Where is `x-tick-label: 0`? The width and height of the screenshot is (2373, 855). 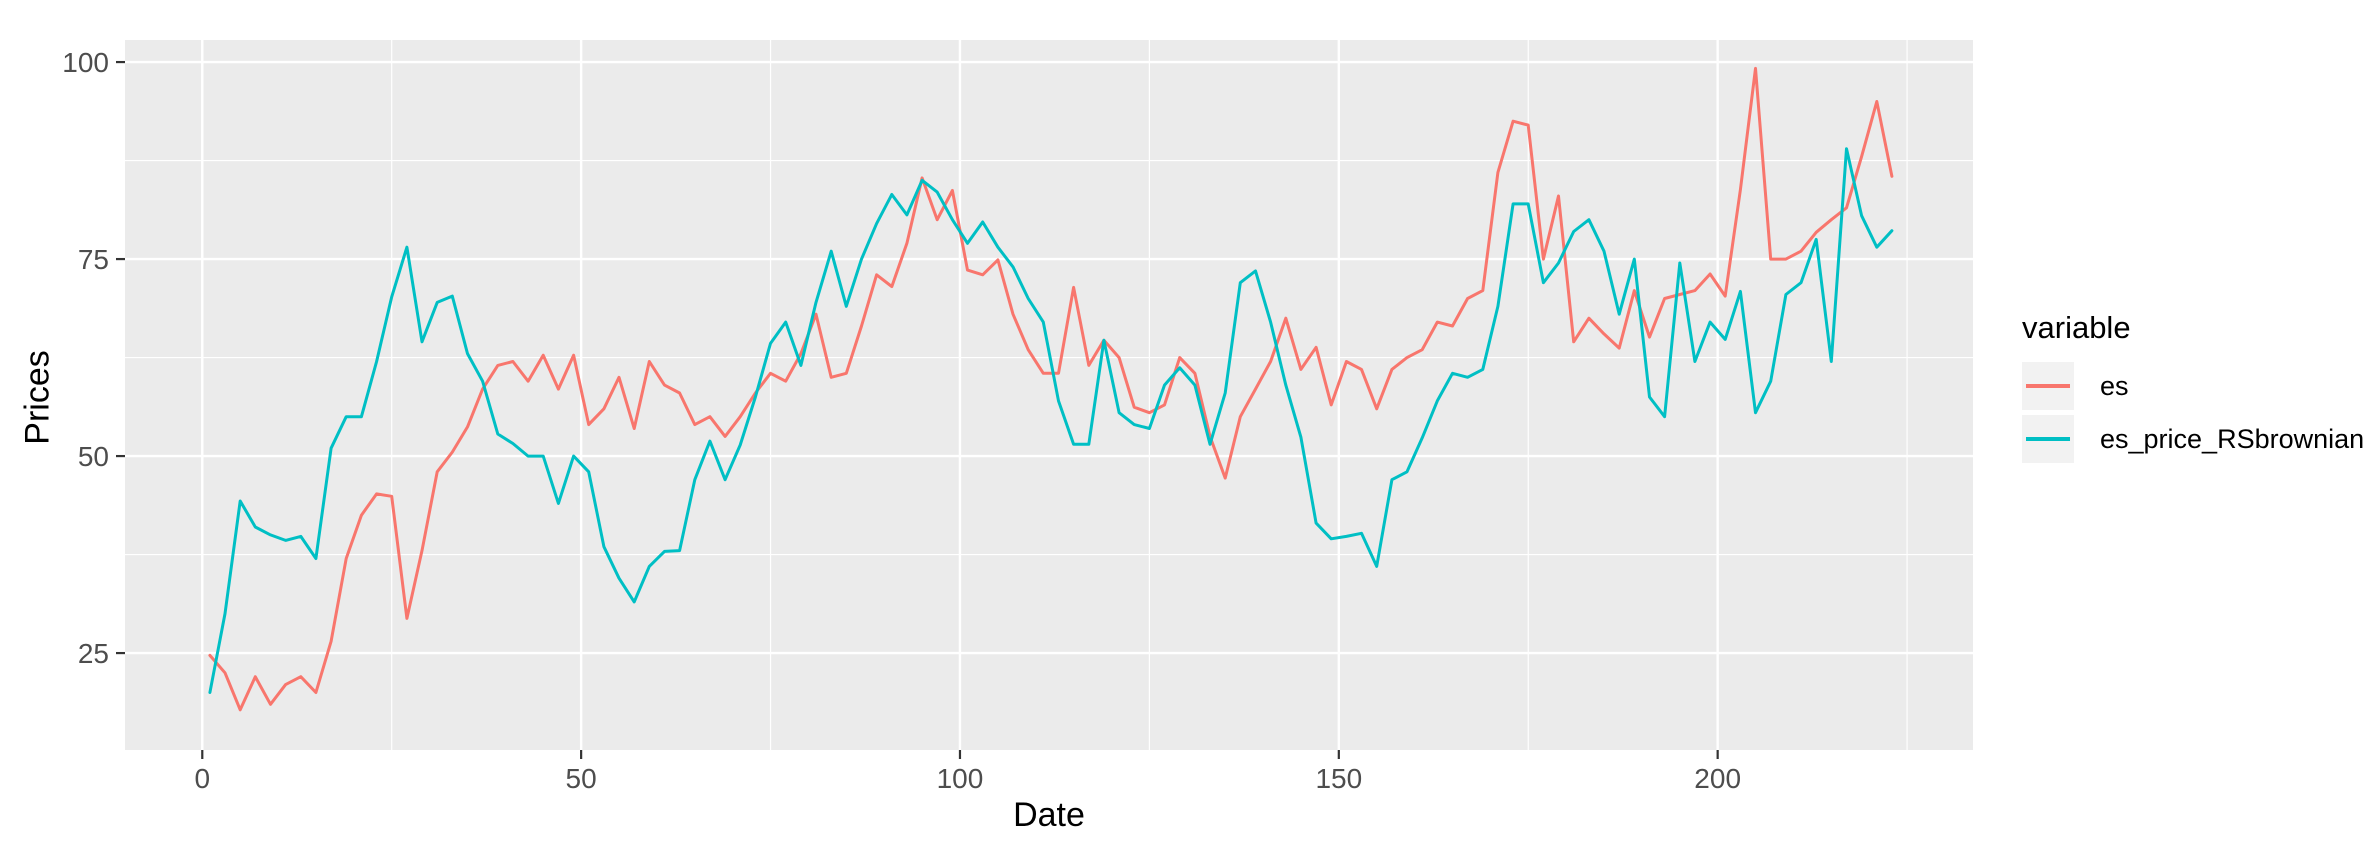
x-tick-label: 0 is located at coordinates (202, 778).